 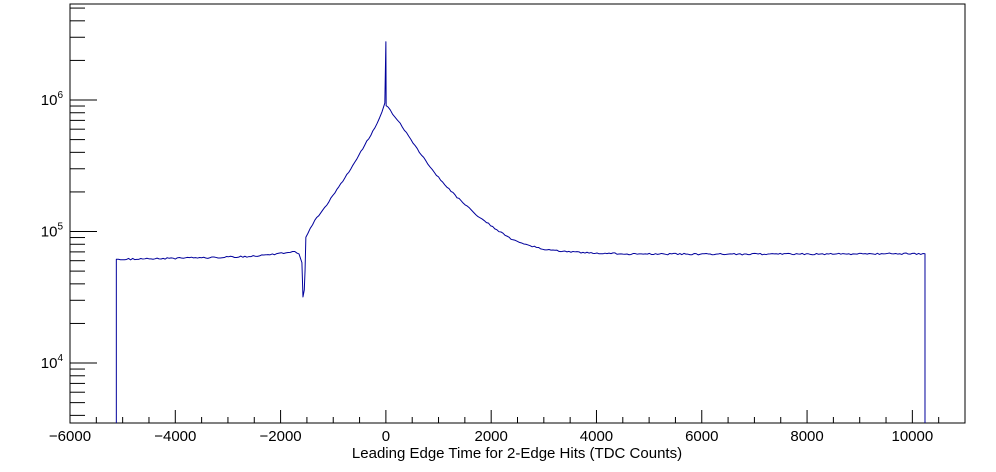 I want to click on x-tick-label: −6000, so click(x=70, y=436).